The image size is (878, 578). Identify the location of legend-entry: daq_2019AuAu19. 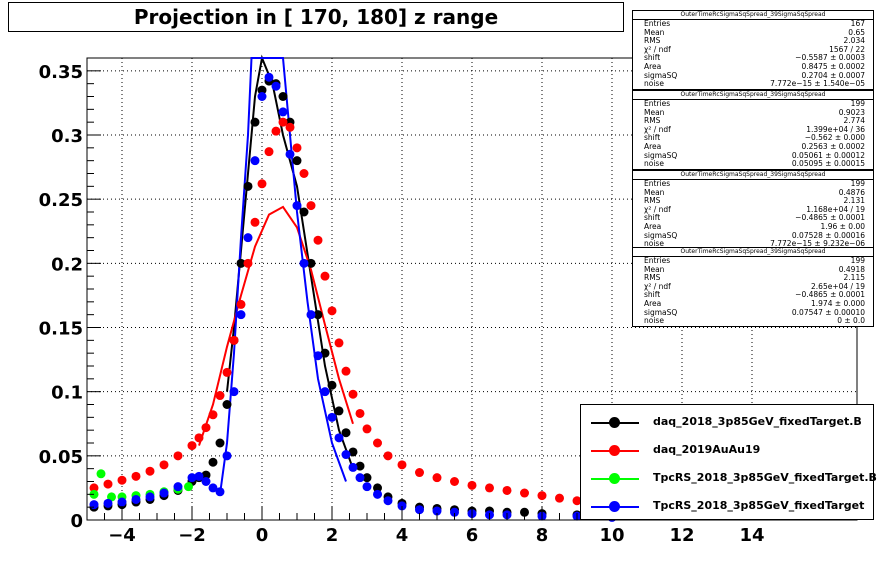
(727, 450).